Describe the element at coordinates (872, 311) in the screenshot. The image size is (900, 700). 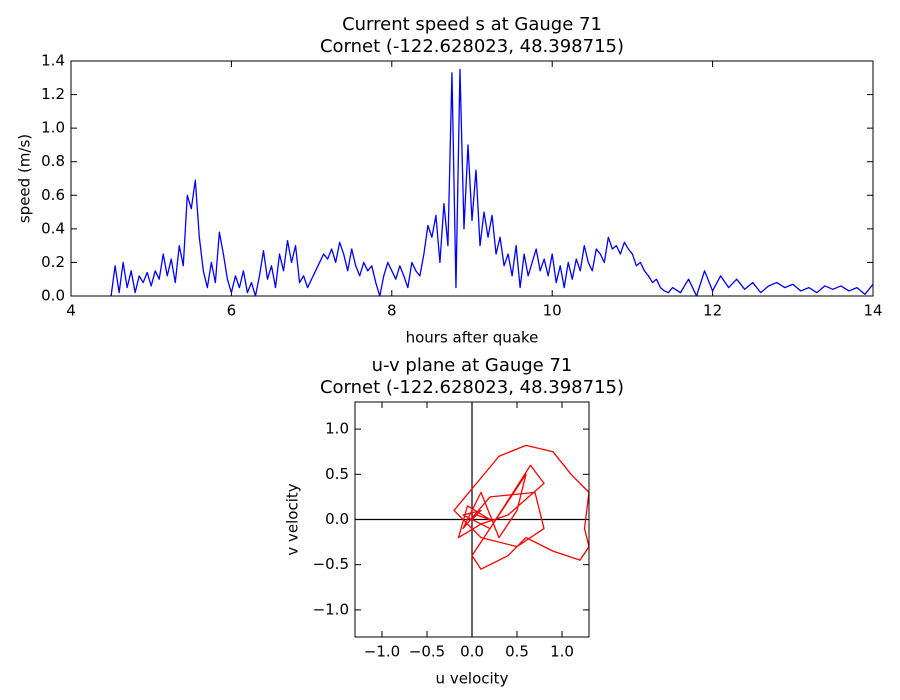
I see `x-tick-label: 14` at that location.